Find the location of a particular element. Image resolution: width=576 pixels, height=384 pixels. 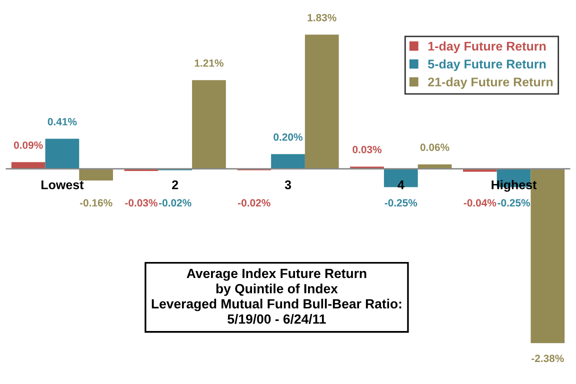

data-label: -0.04% is located at coordinates (480, 203).